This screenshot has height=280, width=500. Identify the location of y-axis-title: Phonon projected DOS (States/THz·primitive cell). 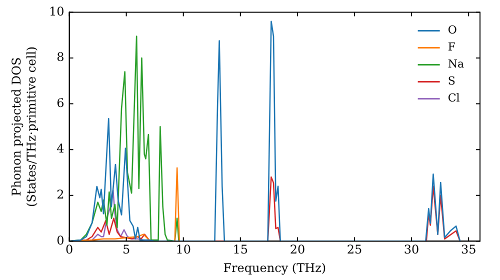
(24, 127).